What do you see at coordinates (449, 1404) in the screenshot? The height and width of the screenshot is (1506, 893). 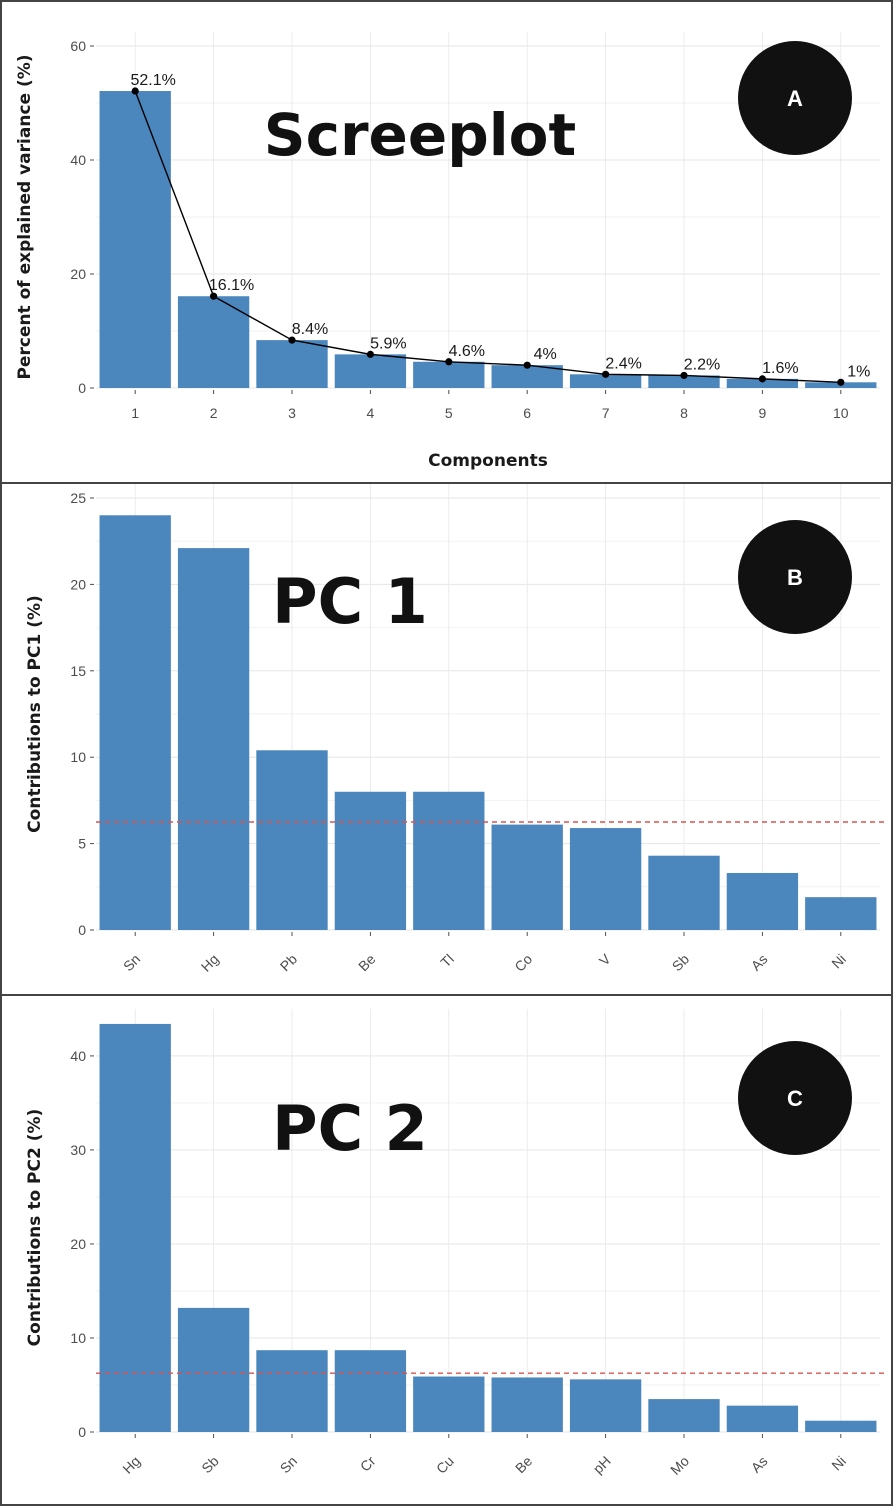 I see `bar-Cu` at bounding box center [449, 1404].